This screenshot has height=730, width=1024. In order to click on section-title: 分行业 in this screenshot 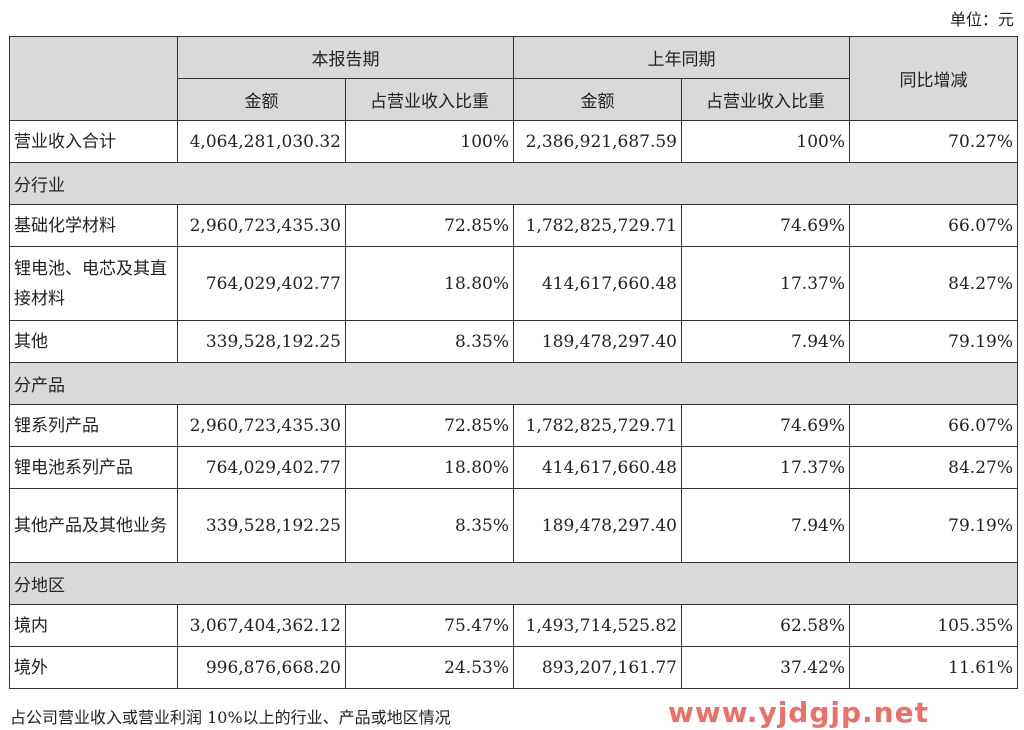, I will do `click(513, 183)`.